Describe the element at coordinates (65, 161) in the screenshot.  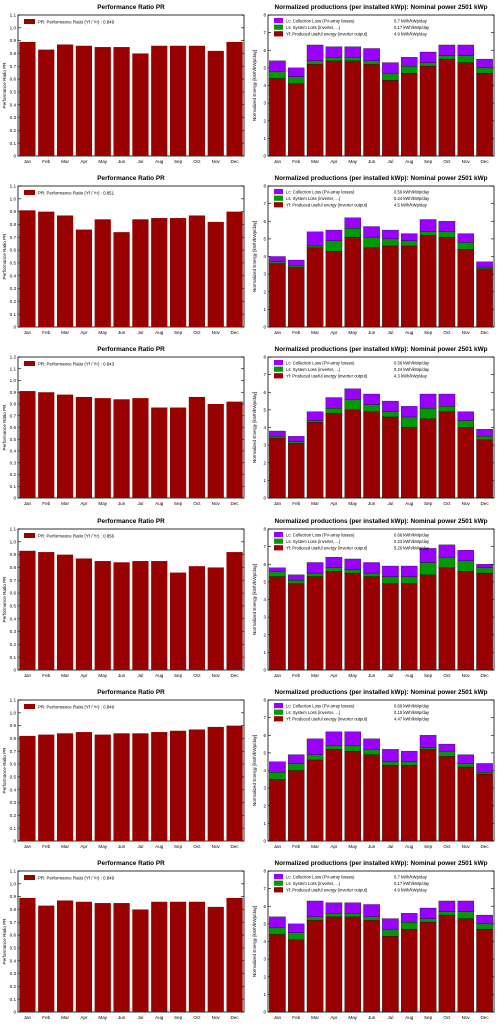
I see `x-tick-label: Mar` at that location.